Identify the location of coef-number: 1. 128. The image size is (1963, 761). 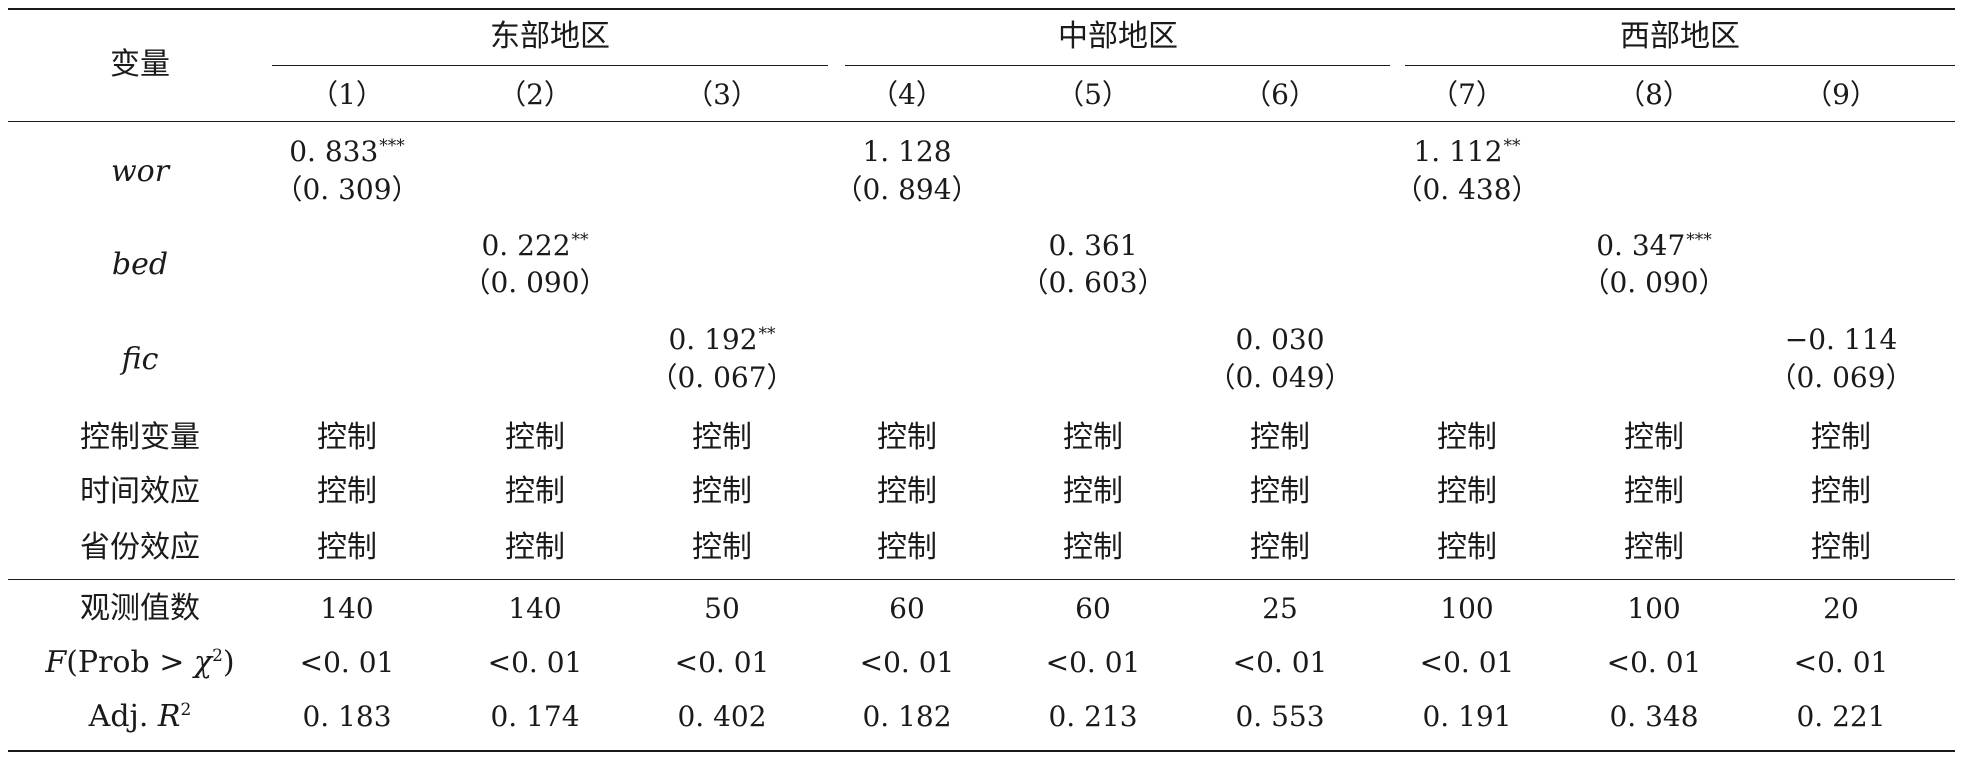
(907, 151).